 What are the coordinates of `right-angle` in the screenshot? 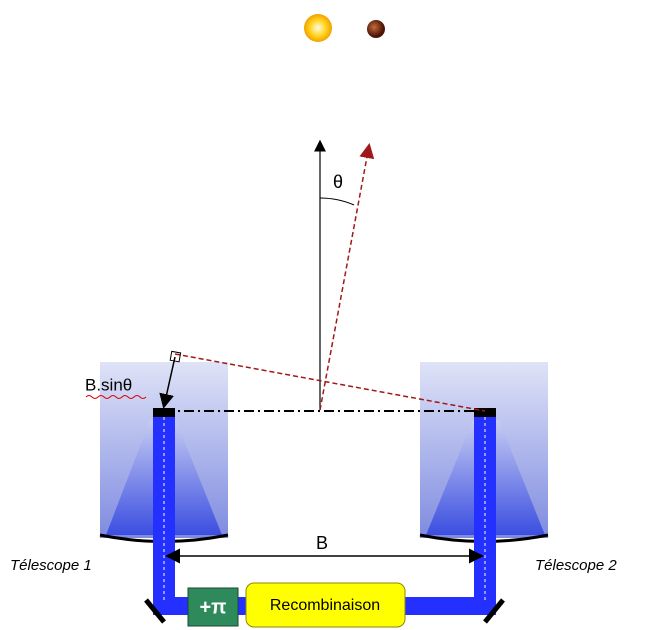 It's located at (175, 356).